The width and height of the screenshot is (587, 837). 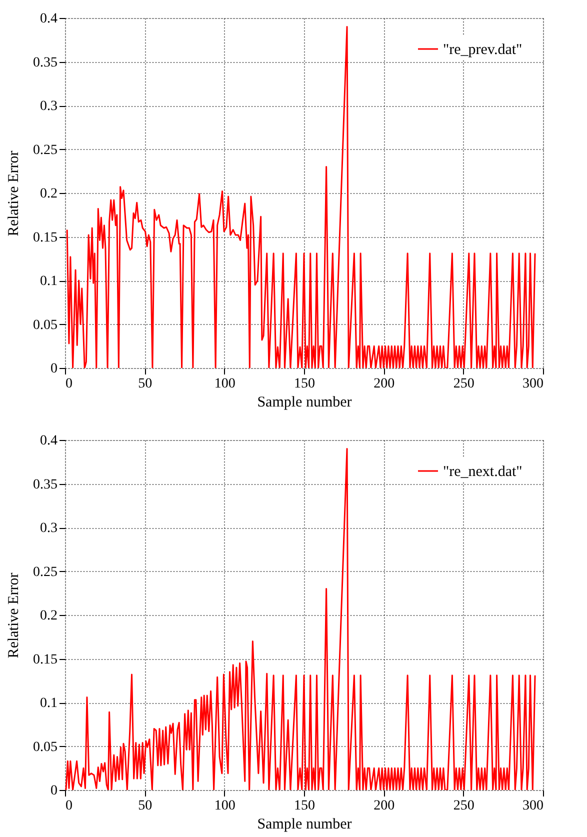 I want to click on legend-label: "re_prev.dat", so click(x=482, y=50).